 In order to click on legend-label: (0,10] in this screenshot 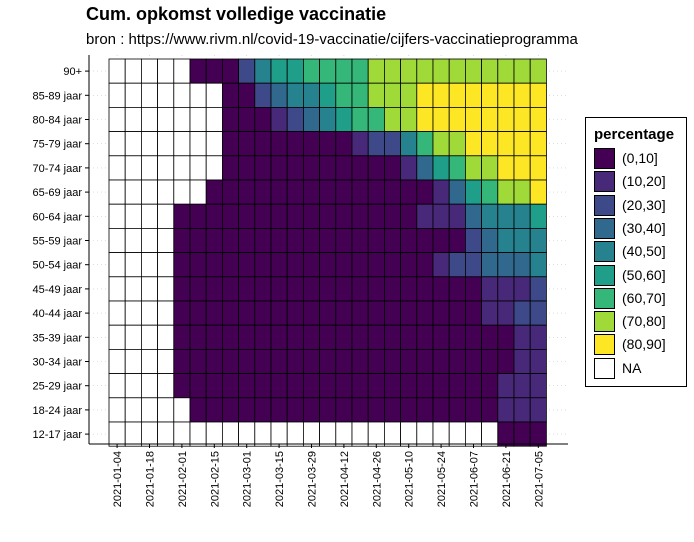, I will do `click(640, 158)`.